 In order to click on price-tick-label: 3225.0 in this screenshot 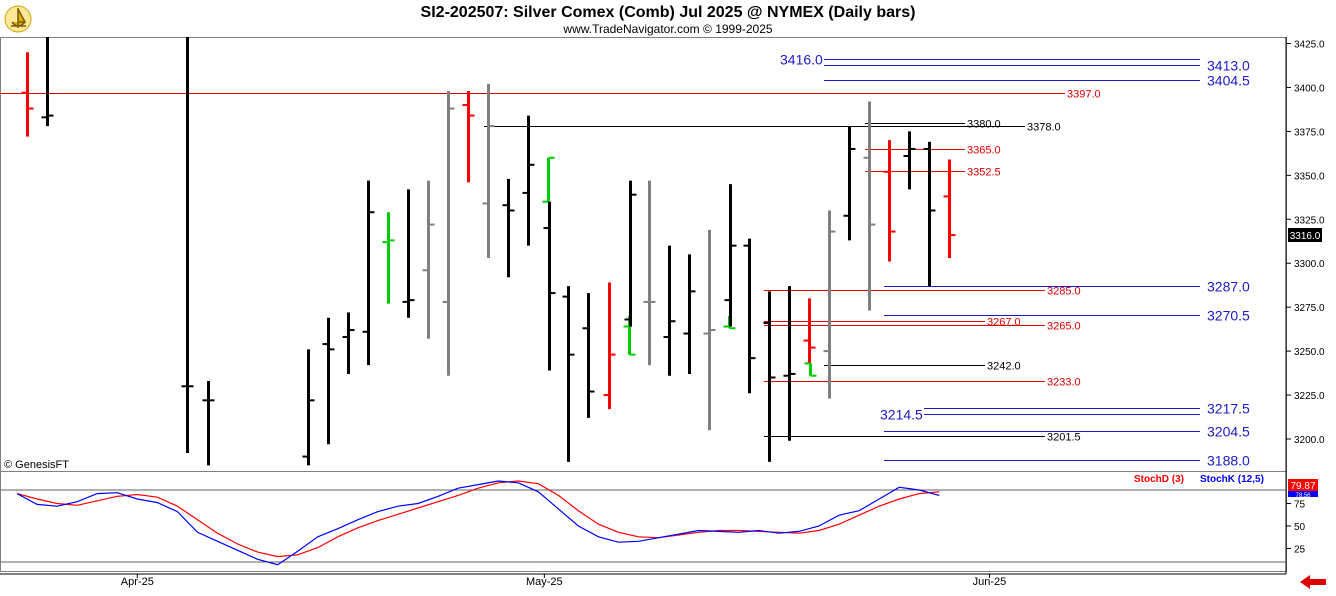, I will do `click(1309, 396)`.